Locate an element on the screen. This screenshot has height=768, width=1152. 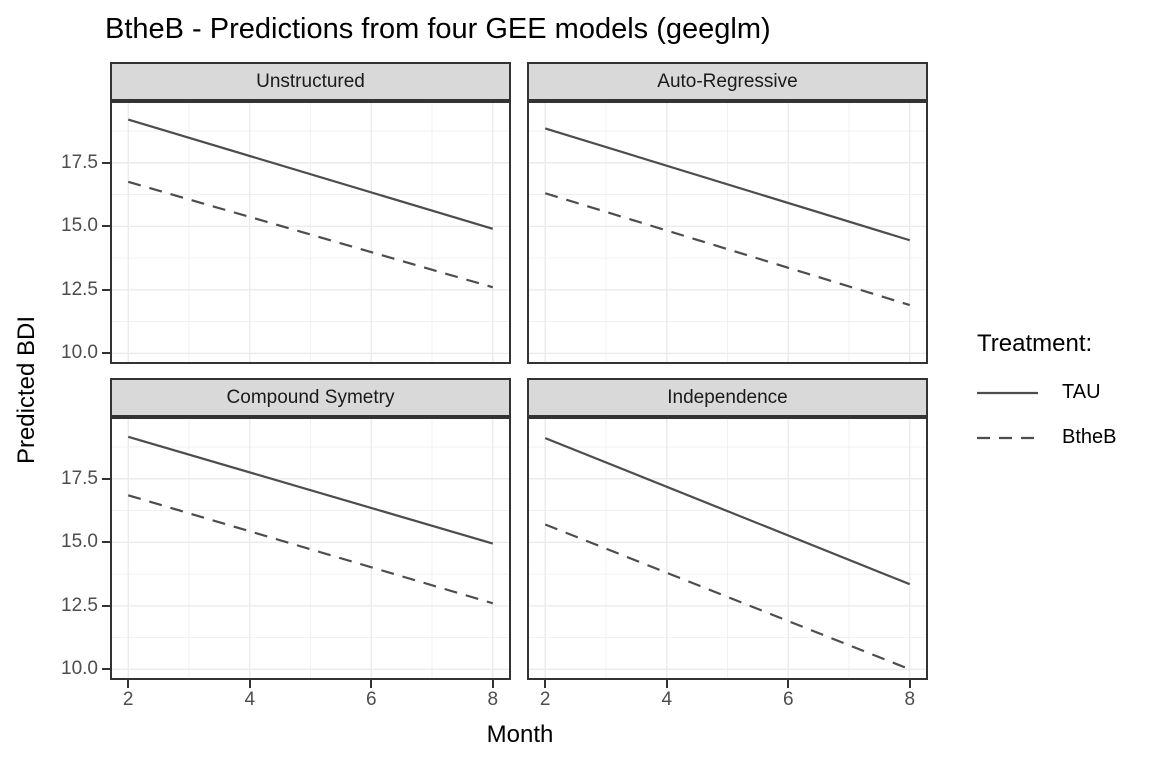
facet-strip-label: Auto-Regressive is located at coordinates (727, 81).